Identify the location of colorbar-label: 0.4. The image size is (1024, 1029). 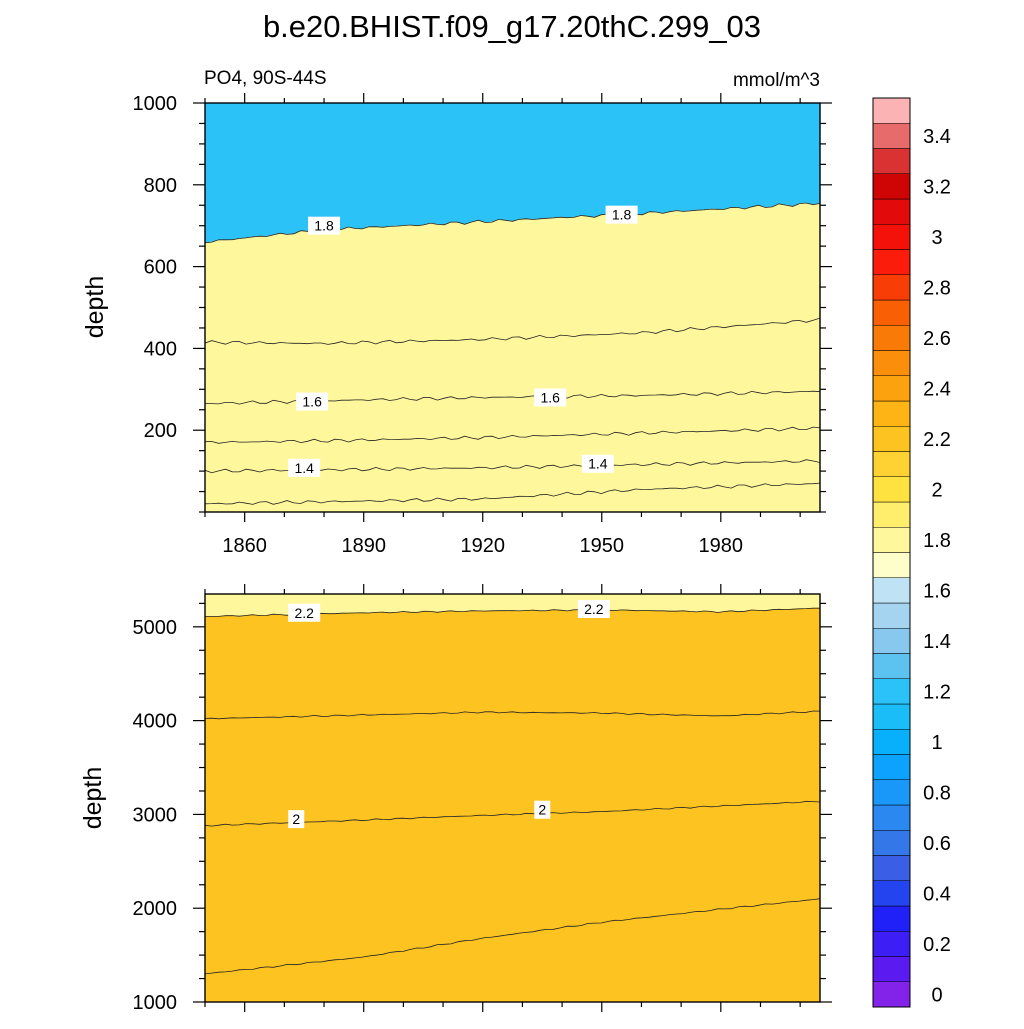
(937, 894).